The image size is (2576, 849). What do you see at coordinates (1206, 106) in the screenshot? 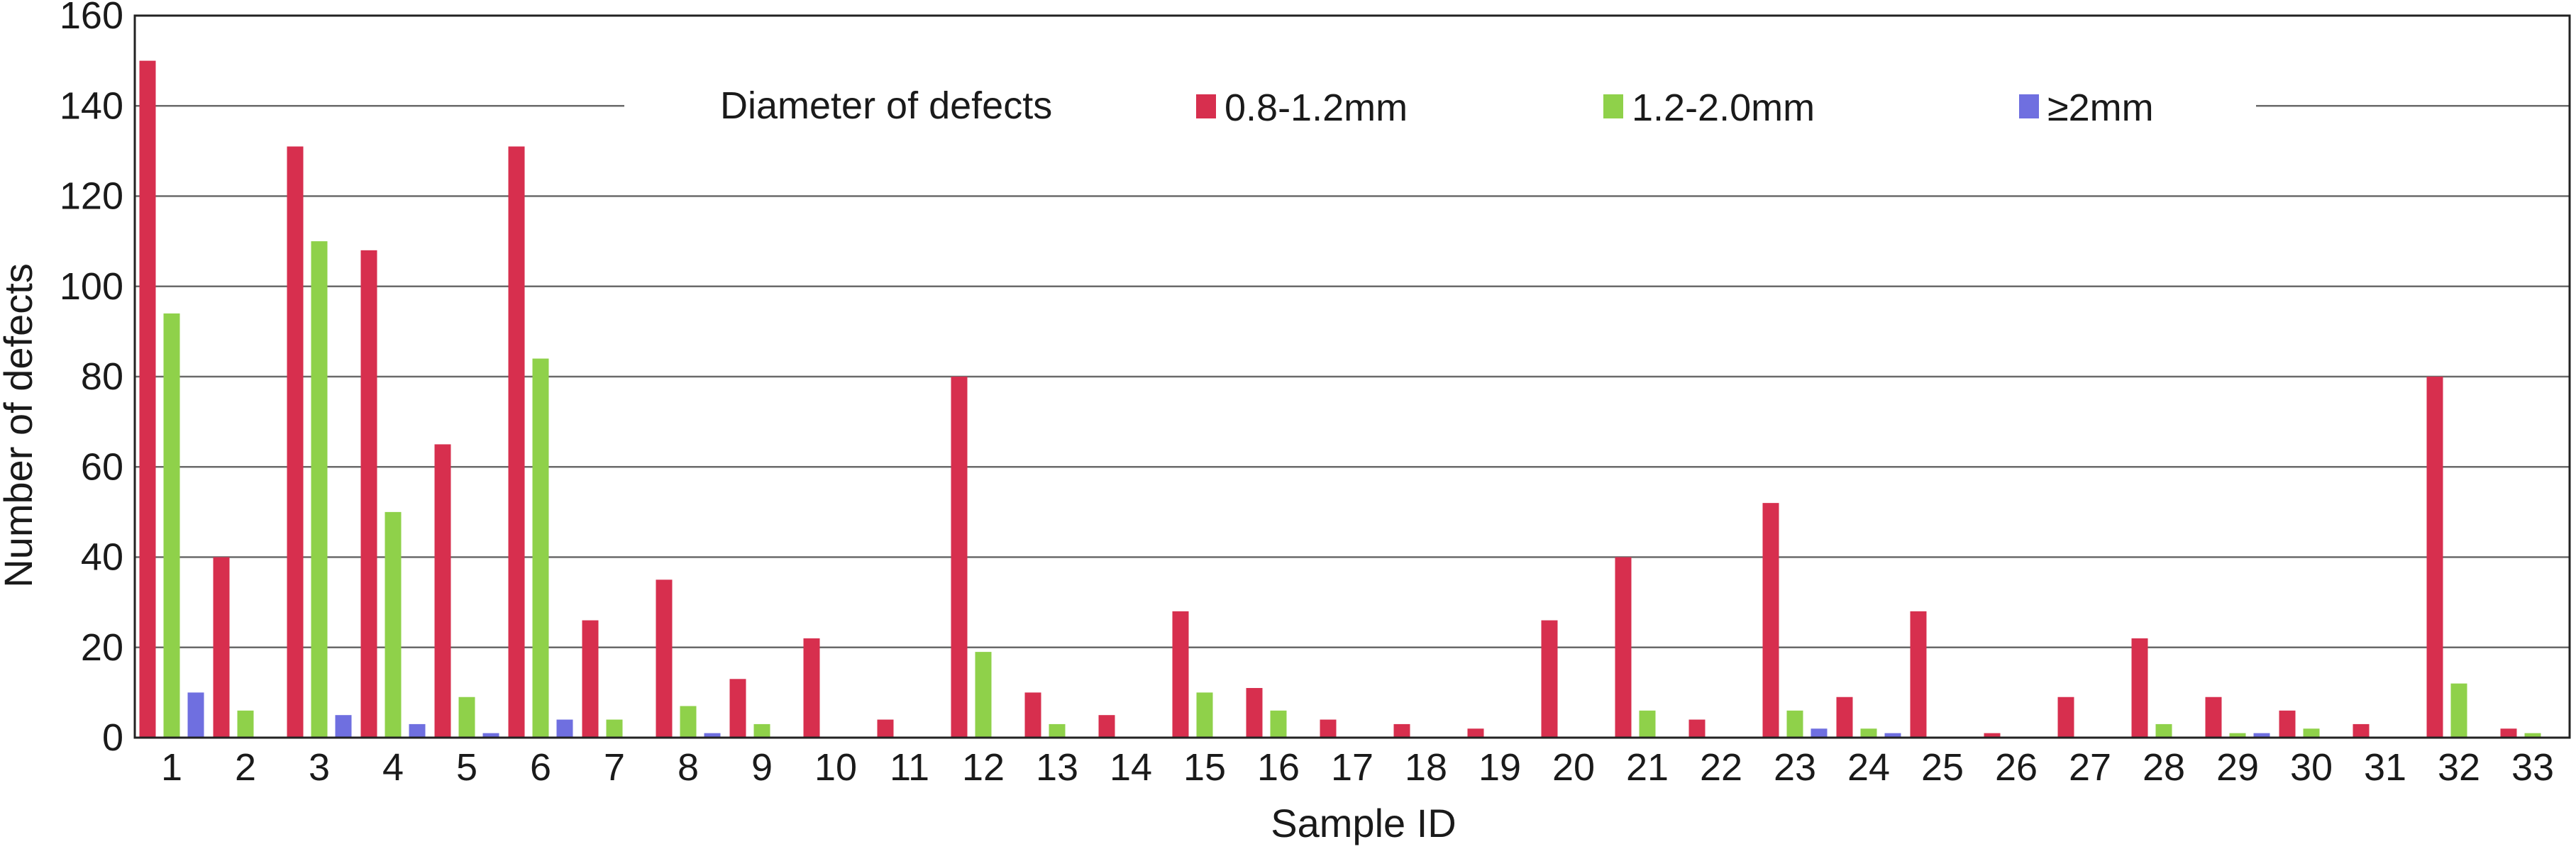
I see `legend-swatch-0.8-1.2mm` at bounding box center [1206, 106].